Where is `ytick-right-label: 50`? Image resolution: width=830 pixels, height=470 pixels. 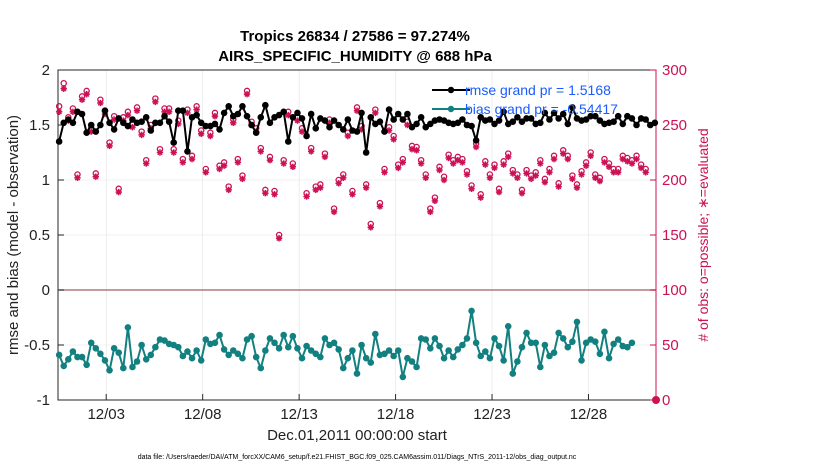 ytick-right-label: 50 is located at coordinates (670, 345).